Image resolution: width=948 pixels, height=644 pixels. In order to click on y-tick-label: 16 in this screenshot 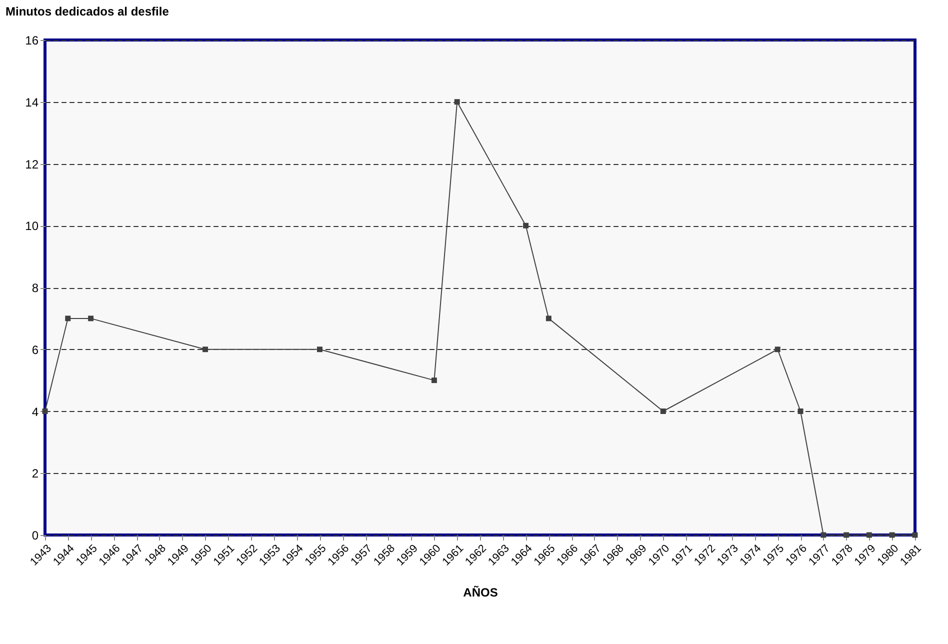, I will do `click(32, 41)`.